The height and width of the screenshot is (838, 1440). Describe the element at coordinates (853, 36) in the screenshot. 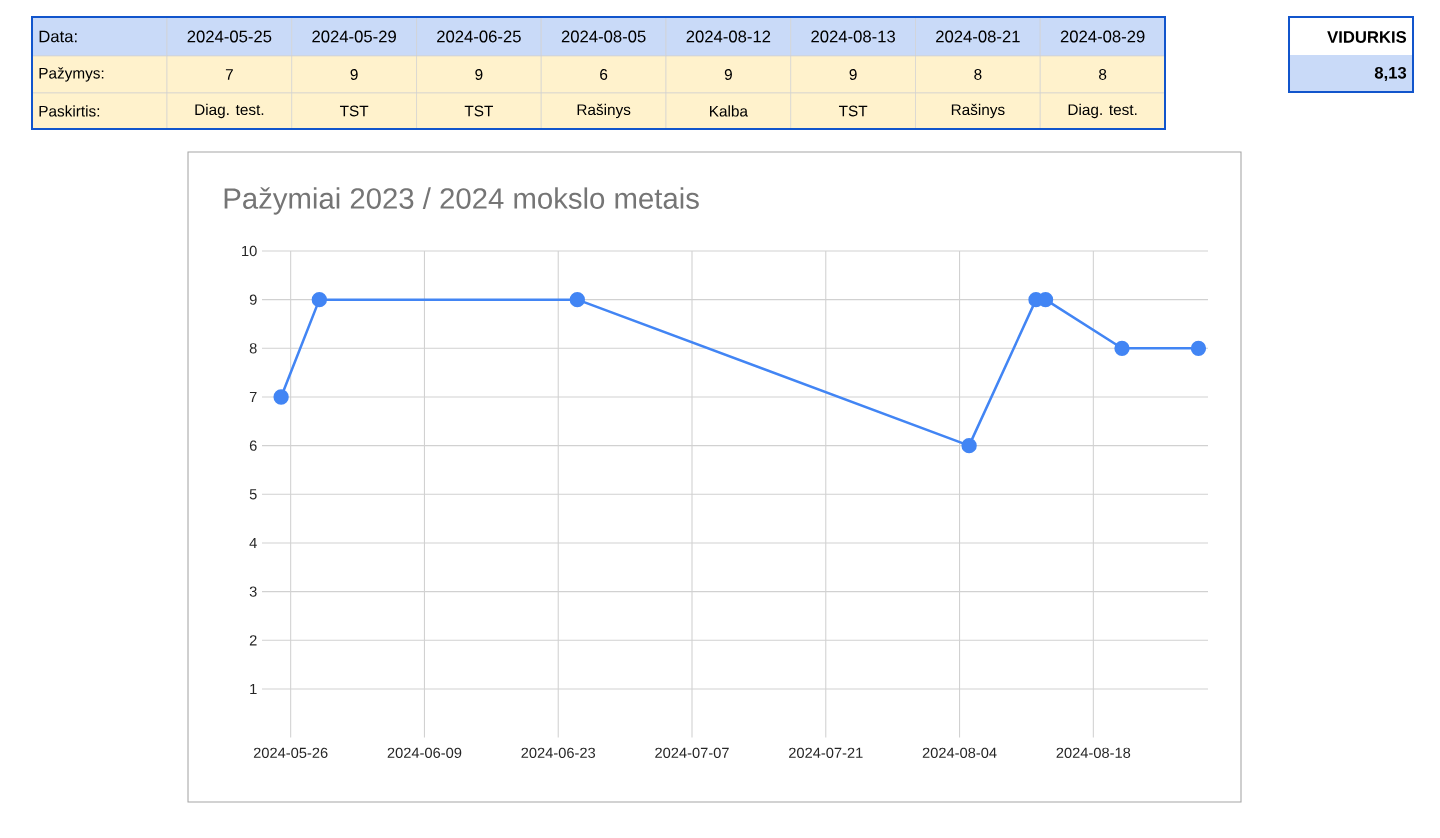

I see `text: 2024-08-13` at that location.